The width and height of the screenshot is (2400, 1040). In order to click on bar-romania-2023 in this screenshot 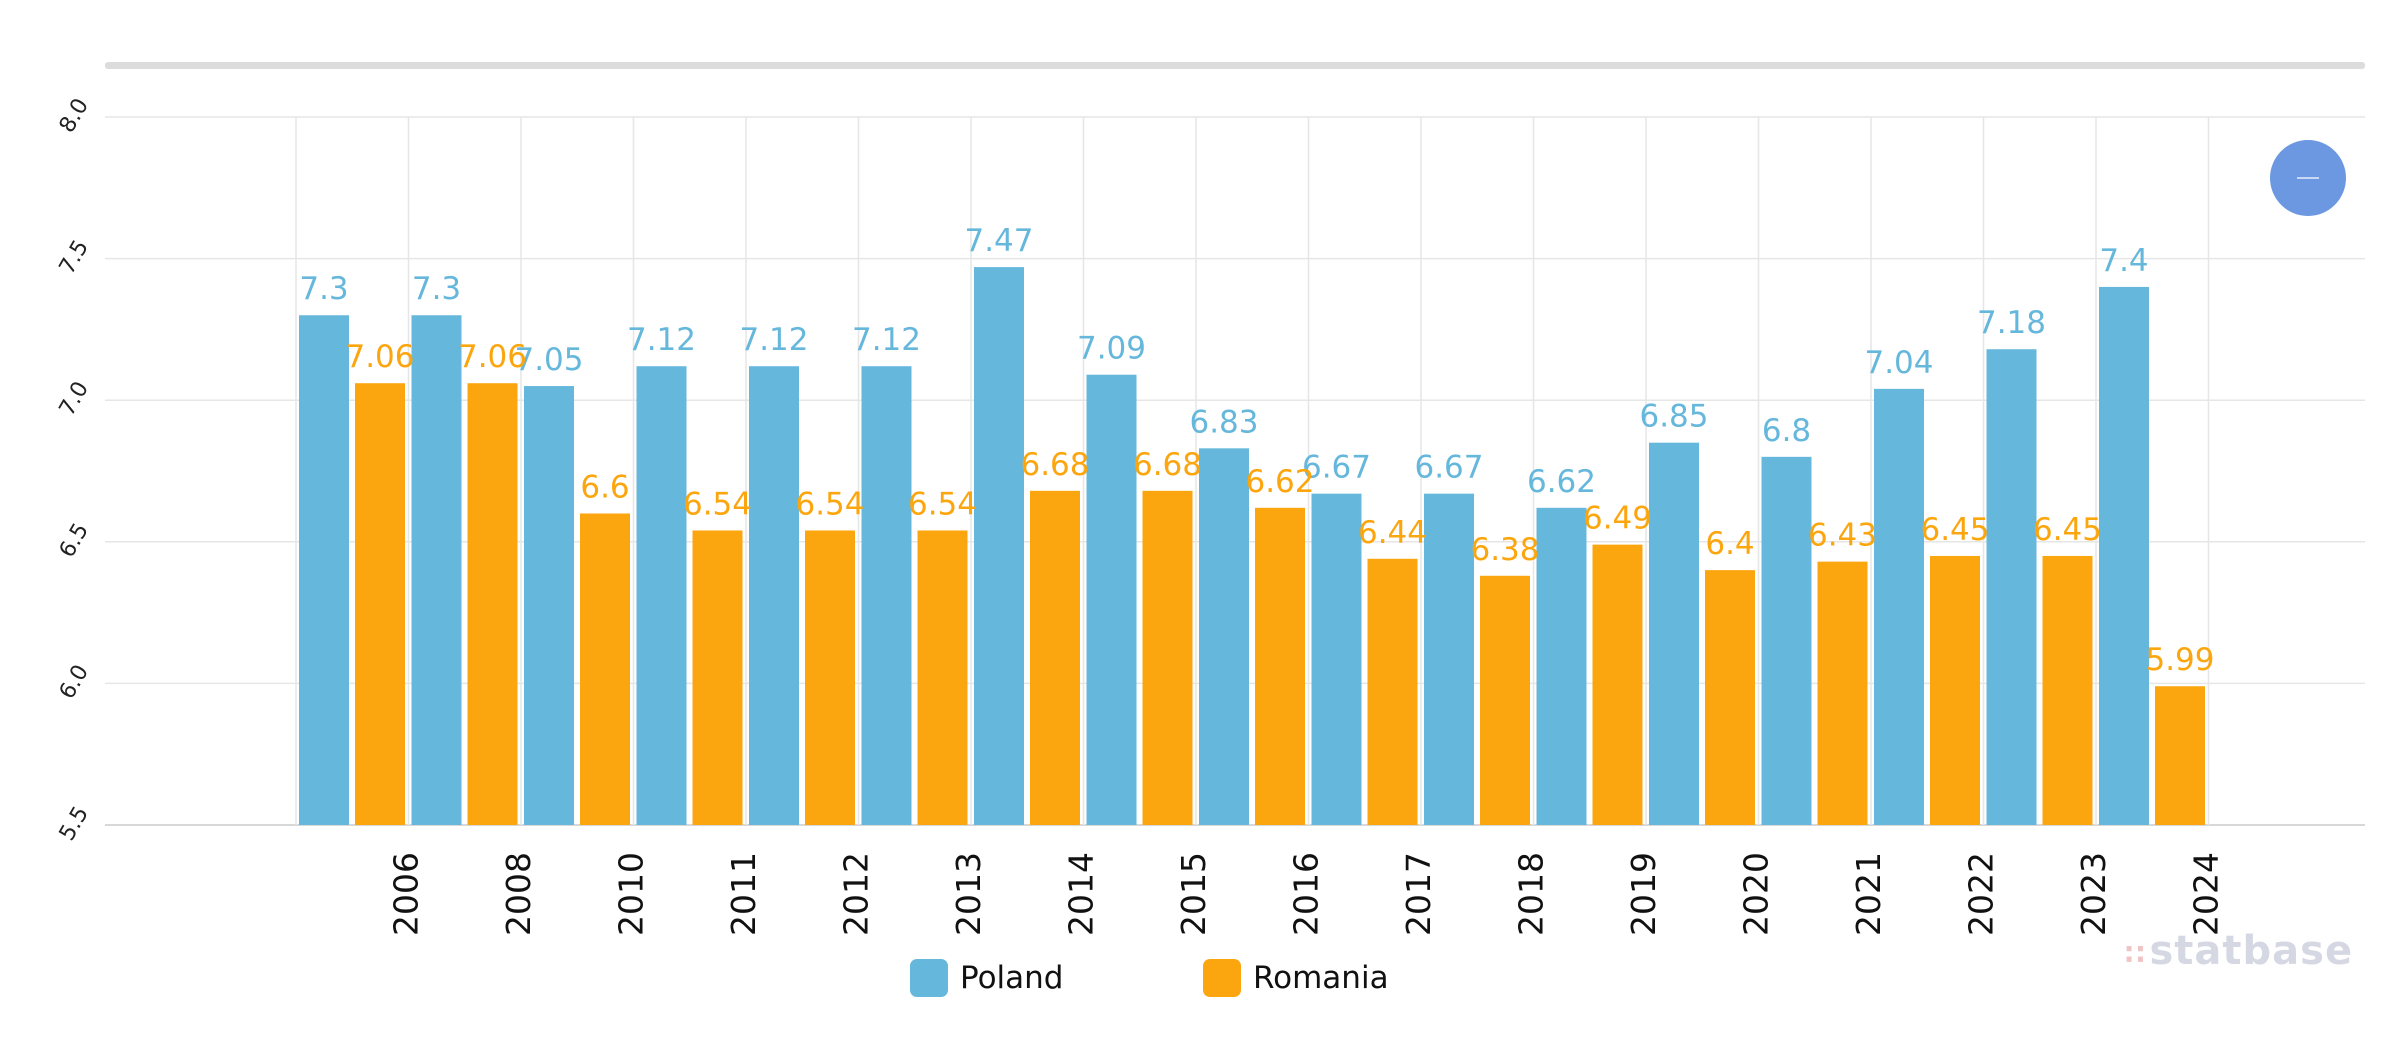, I will do `click(2067, 690)`.